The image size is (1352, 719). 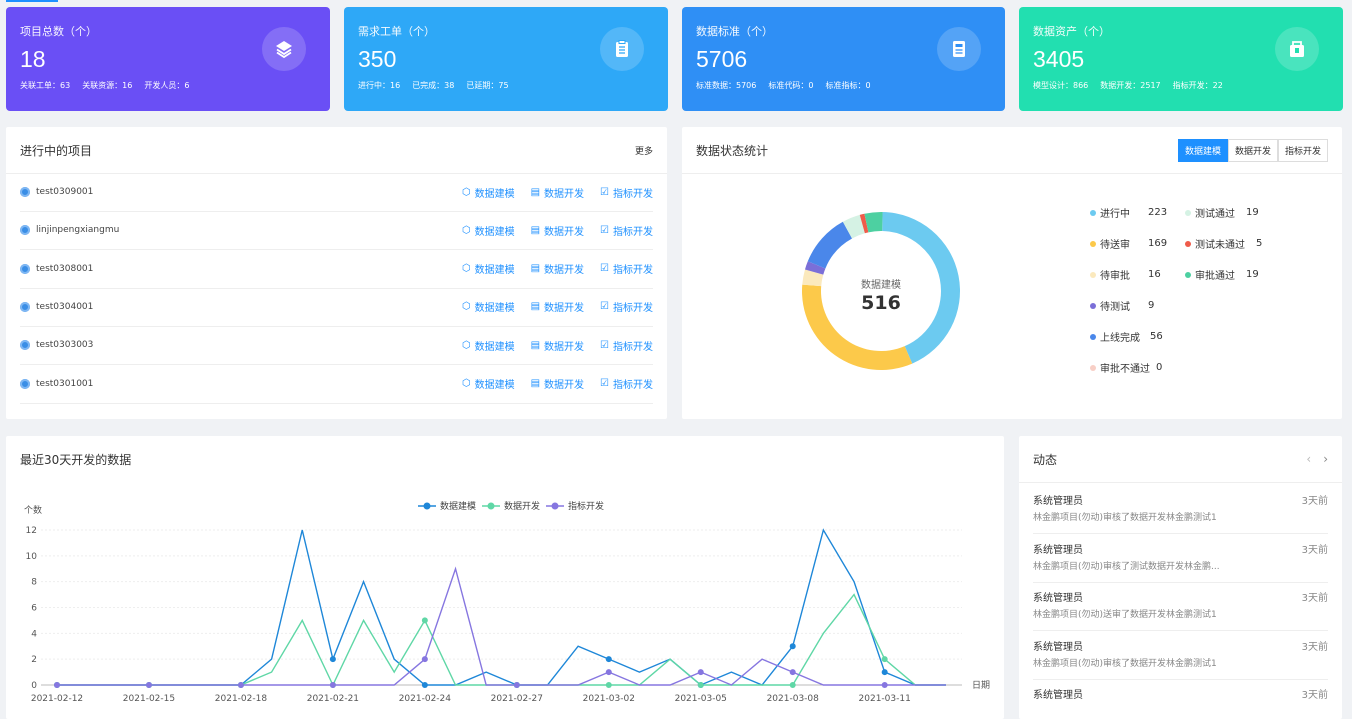 What do you see at coordinates (1325, 459) in the screenshot?
I see `next-arrow-icon: ›` at bounding box center [1325, 459].